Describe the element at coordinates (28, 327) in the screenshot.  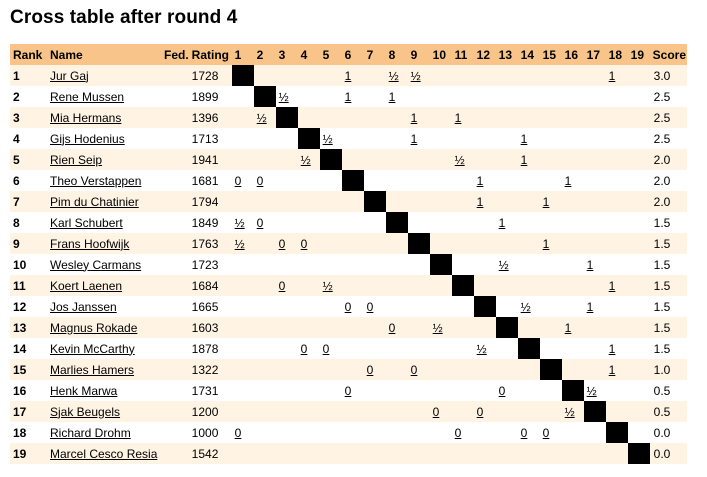
I see `player-rank: 13` at that location.